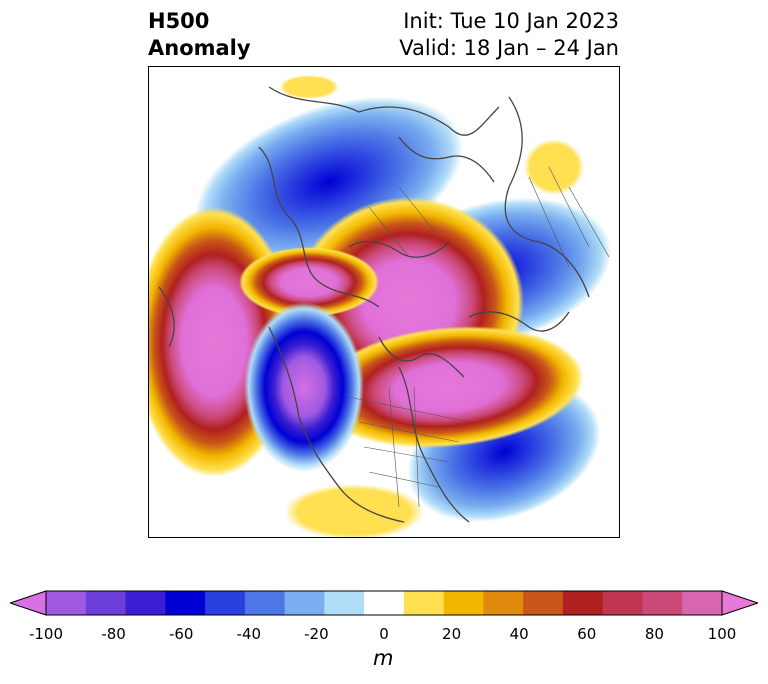 This screenshot has width=768, height=684. What do you see at coordinates (519, 634) in the screenshot?
I see `colorbar-tick-label: 40` at bounding box center [519, 634].